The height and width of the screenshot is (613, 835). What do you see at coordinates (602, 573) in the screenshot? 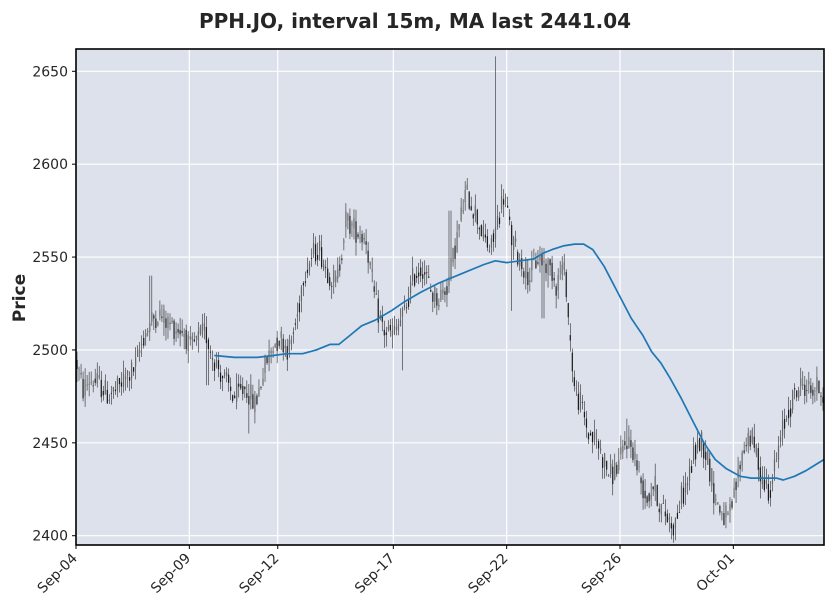
I see `x-tick-label: Sep-26` at bounding box center [602, 573].